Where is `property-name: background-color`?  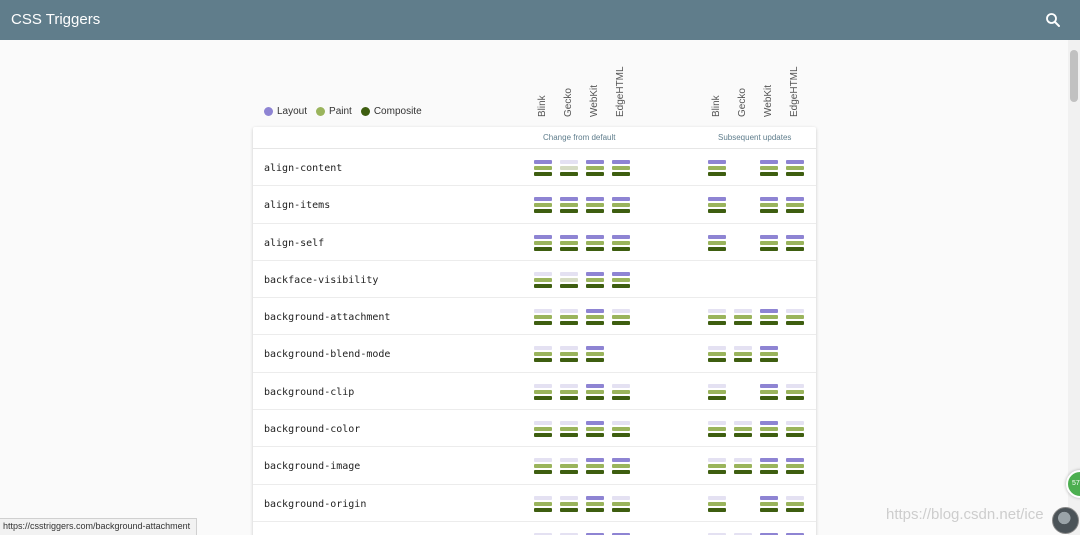 property-name: background-color is located at coordinates (312, 430).